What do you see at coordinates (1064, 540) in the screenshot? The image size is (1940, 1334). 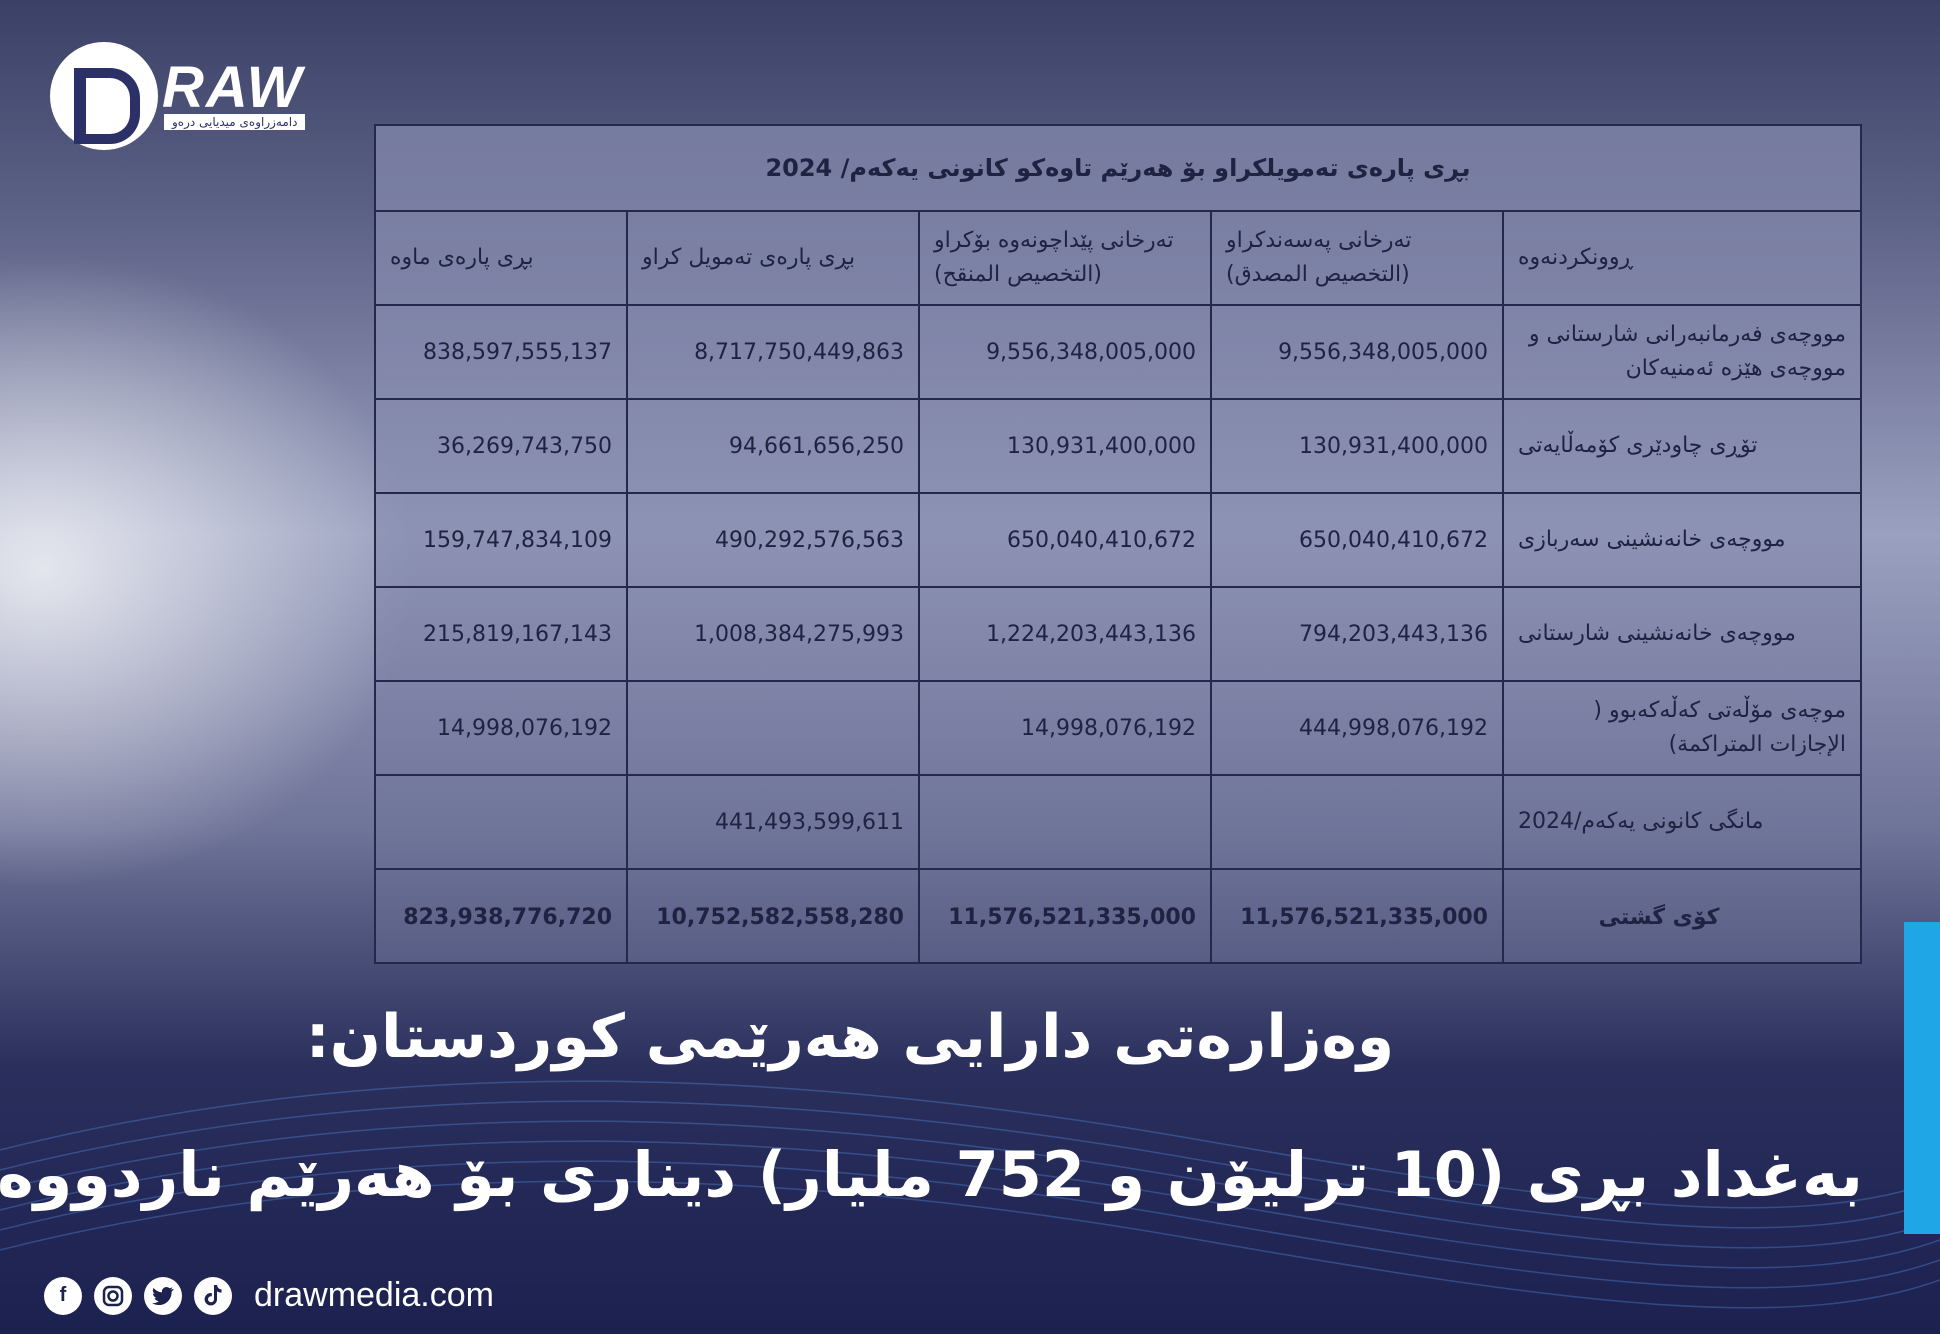 I see `row-granted: 650,040,410,672` at bounding box center [1064, 540].